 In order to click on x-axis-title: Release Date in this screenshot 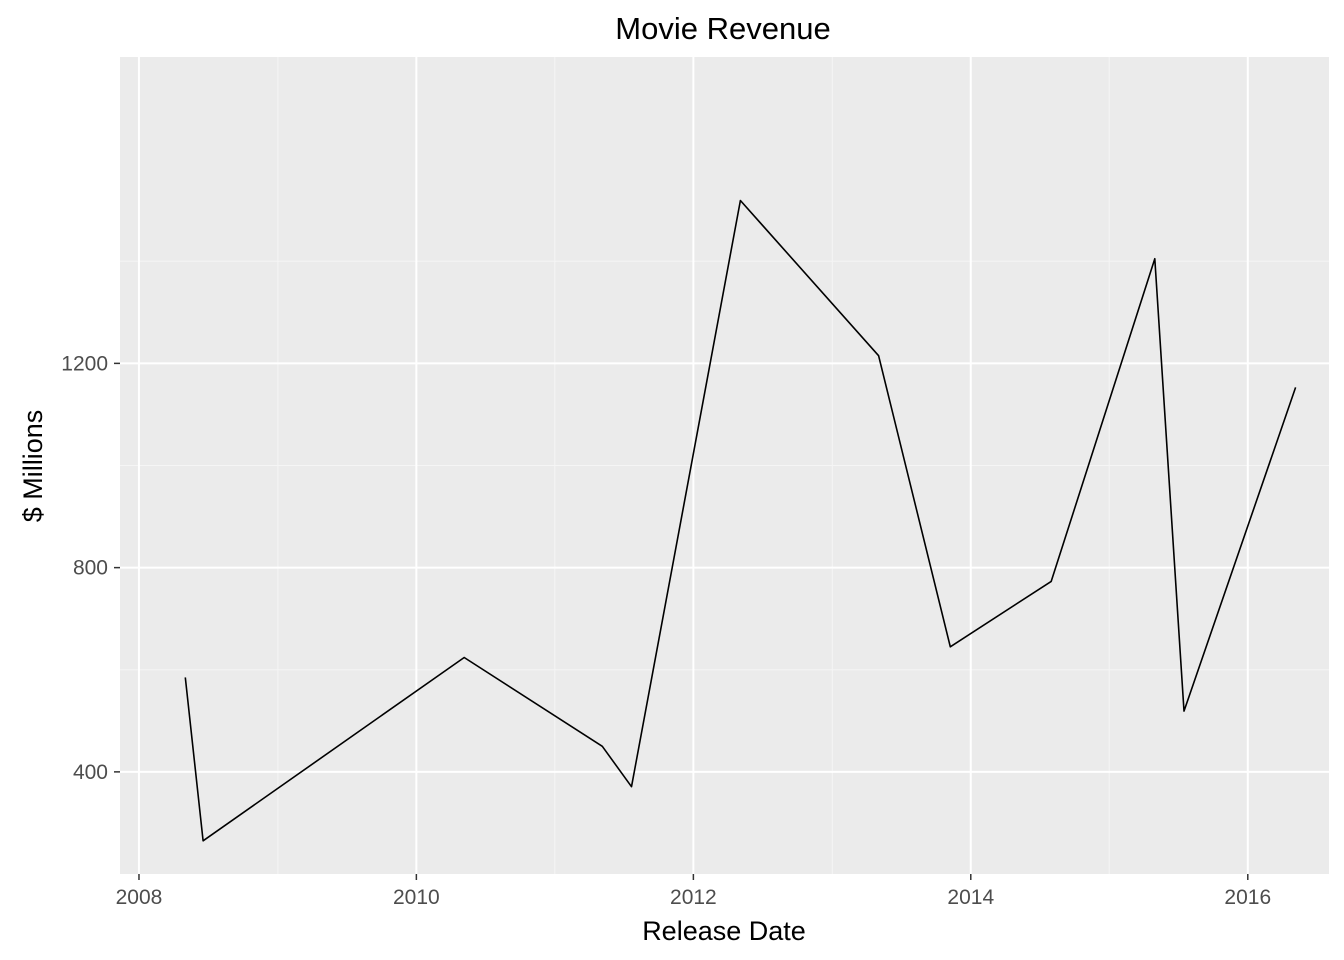, I will do `click(724, 931)`.